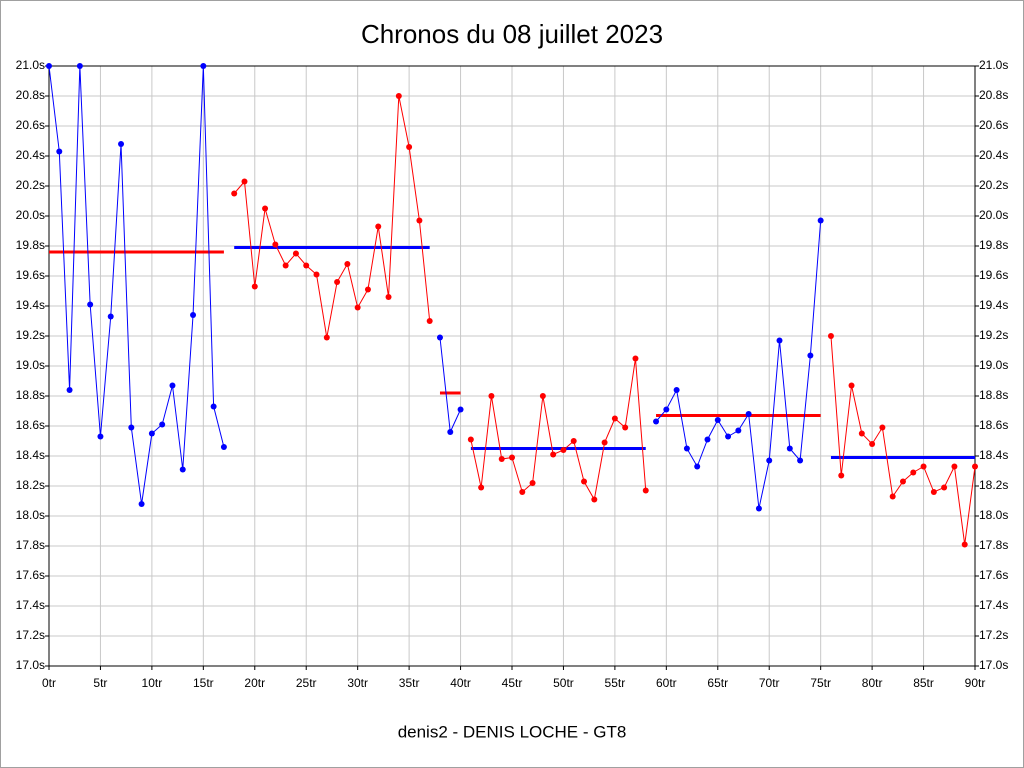 This screenshot has height=768, width=1024. Describe the element at coordinates (136, 285) in the screenshot. I see `series-line` at that location.